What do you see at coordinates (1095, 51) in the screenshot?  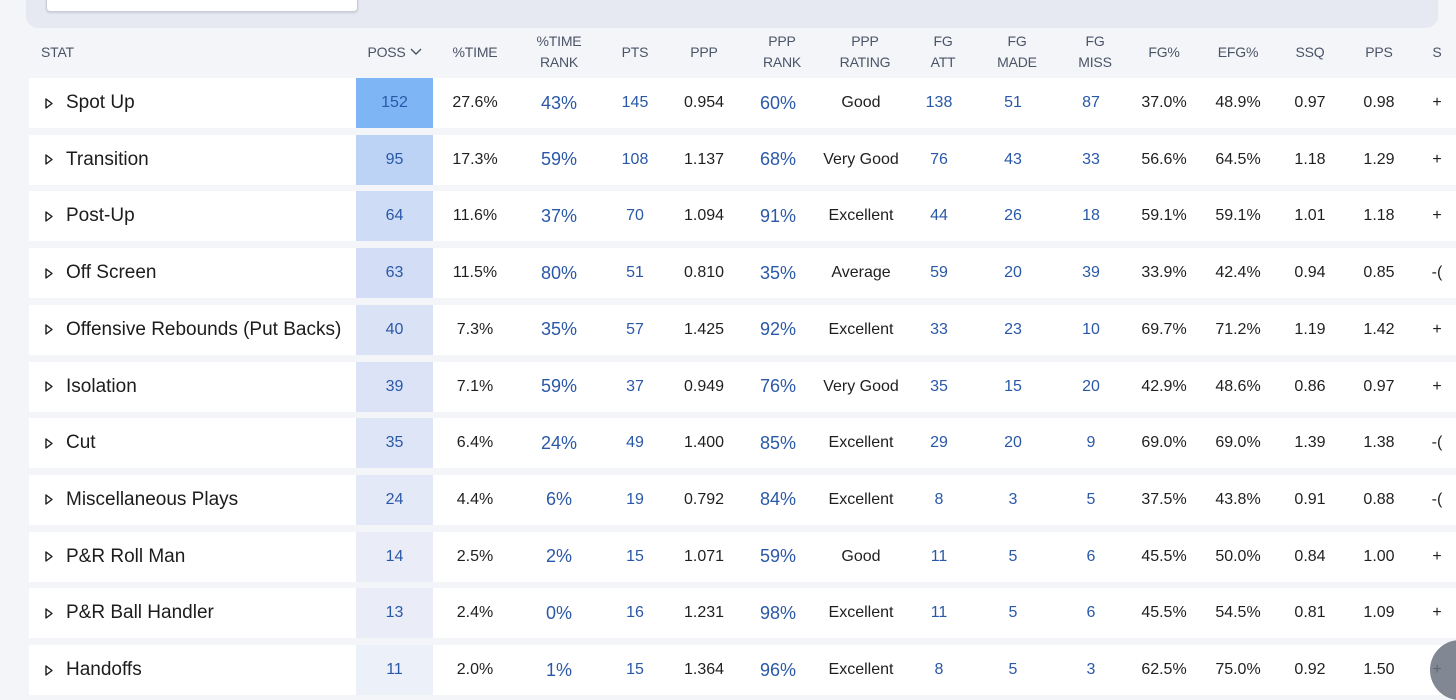 I see `header-fg-miss: FG MISS` at bounding box center [1095, 51].